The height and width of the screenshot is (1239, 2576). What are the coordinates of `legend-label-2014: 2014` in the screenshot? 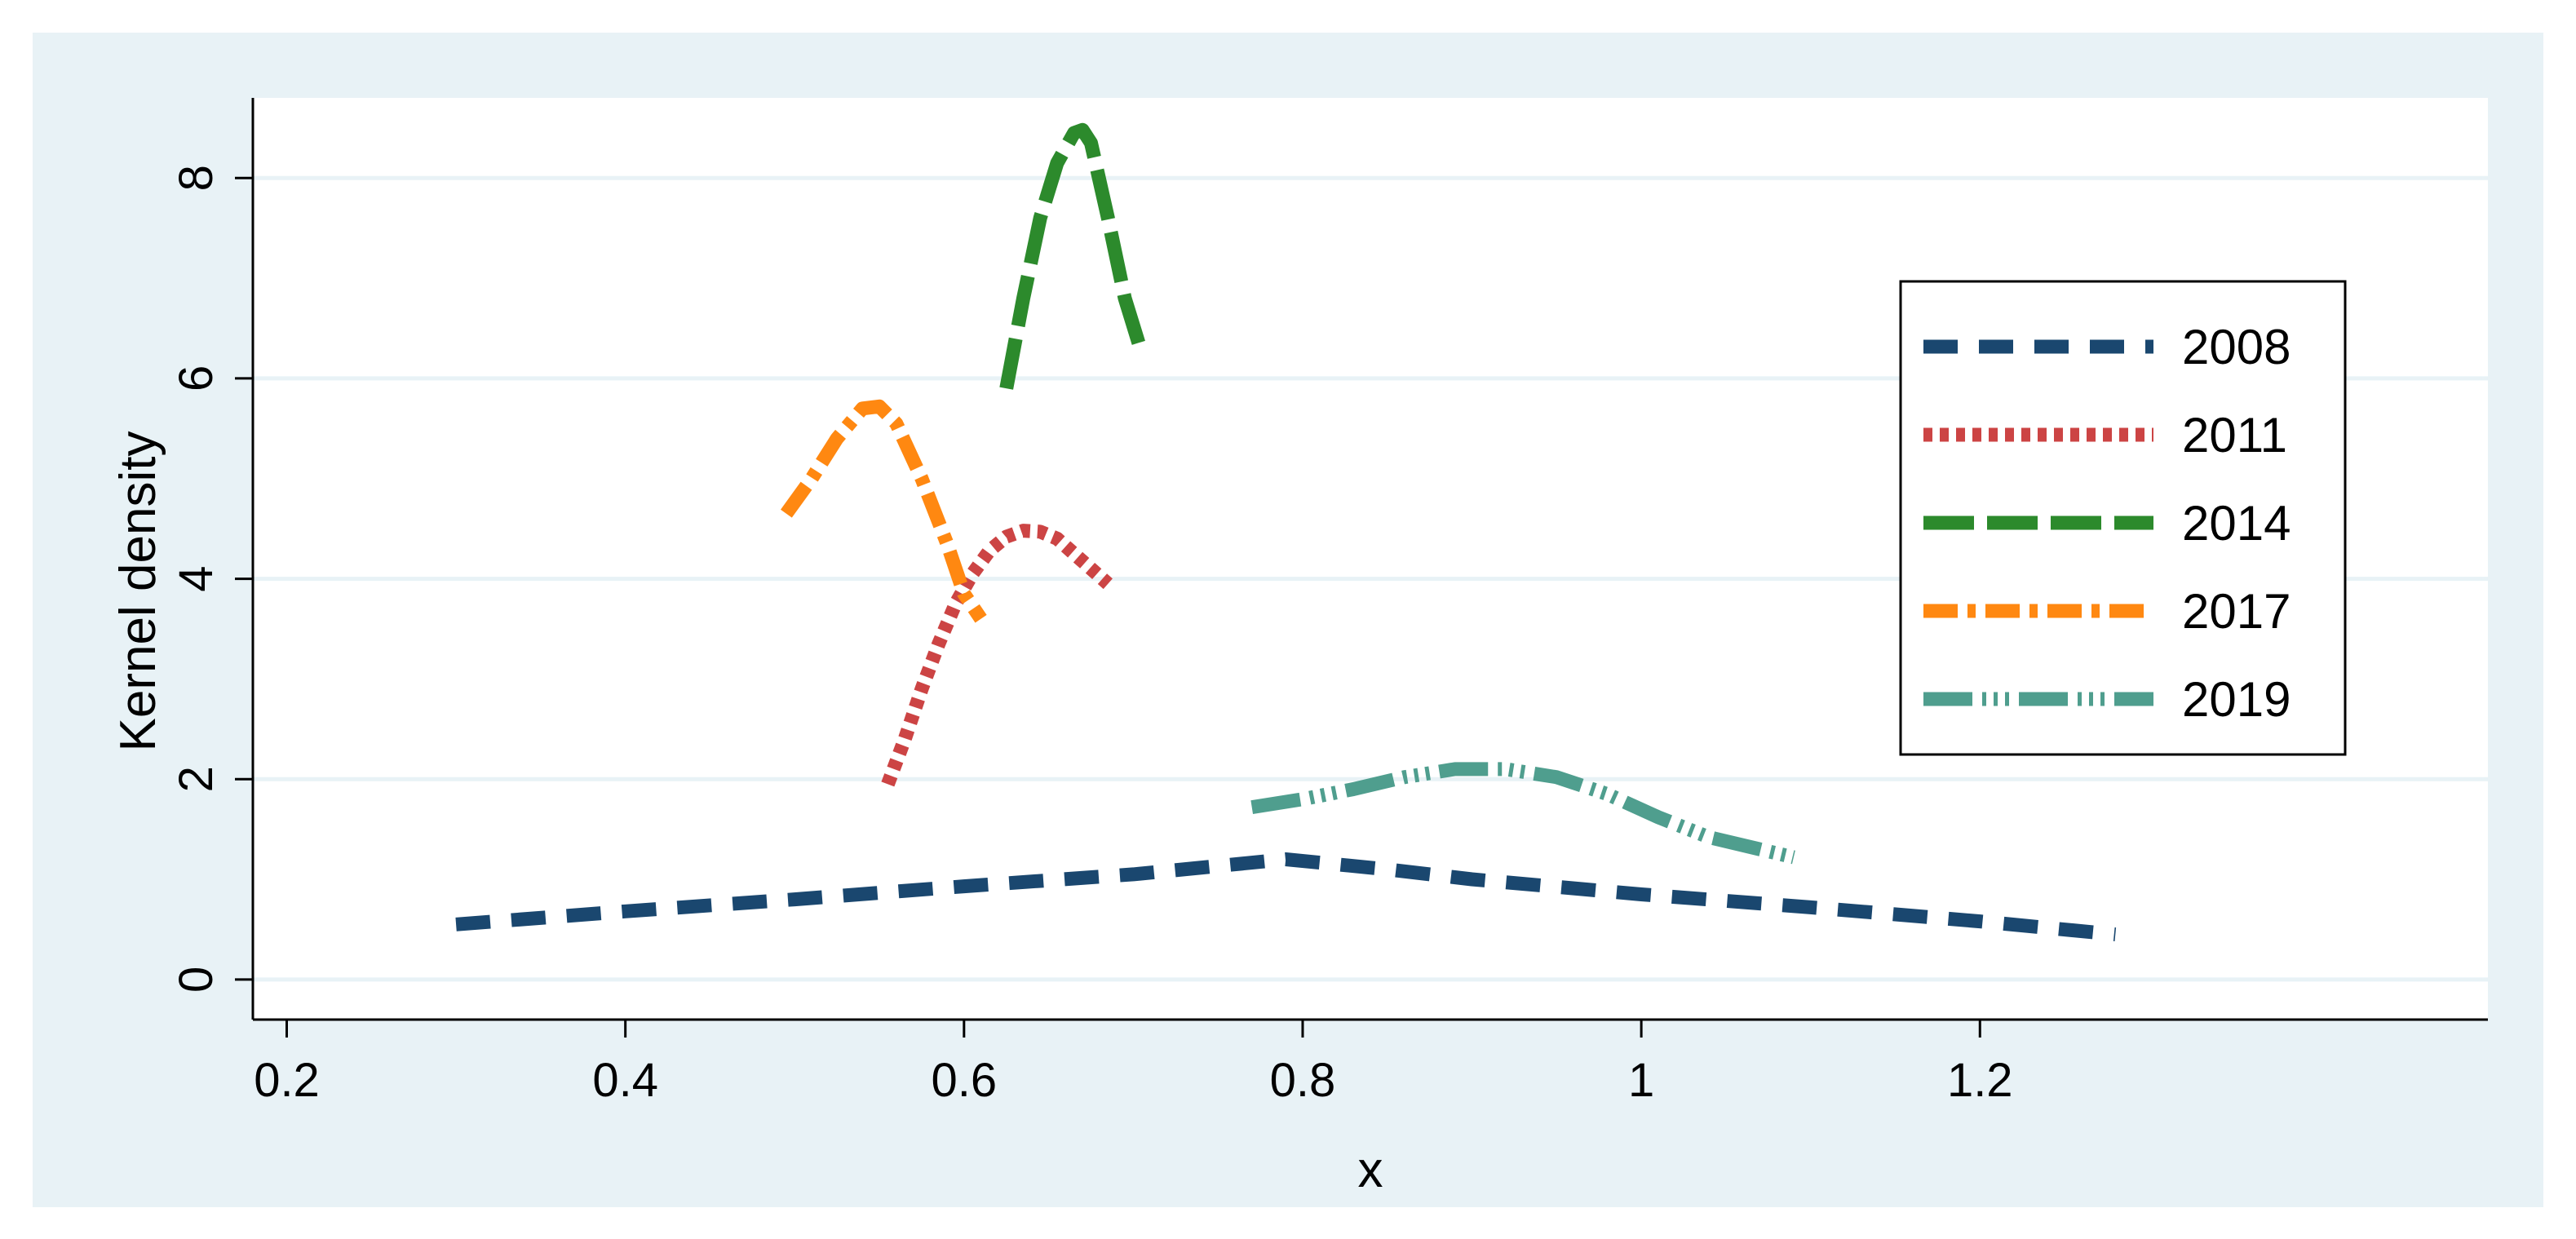 It's located at (2236, 523).